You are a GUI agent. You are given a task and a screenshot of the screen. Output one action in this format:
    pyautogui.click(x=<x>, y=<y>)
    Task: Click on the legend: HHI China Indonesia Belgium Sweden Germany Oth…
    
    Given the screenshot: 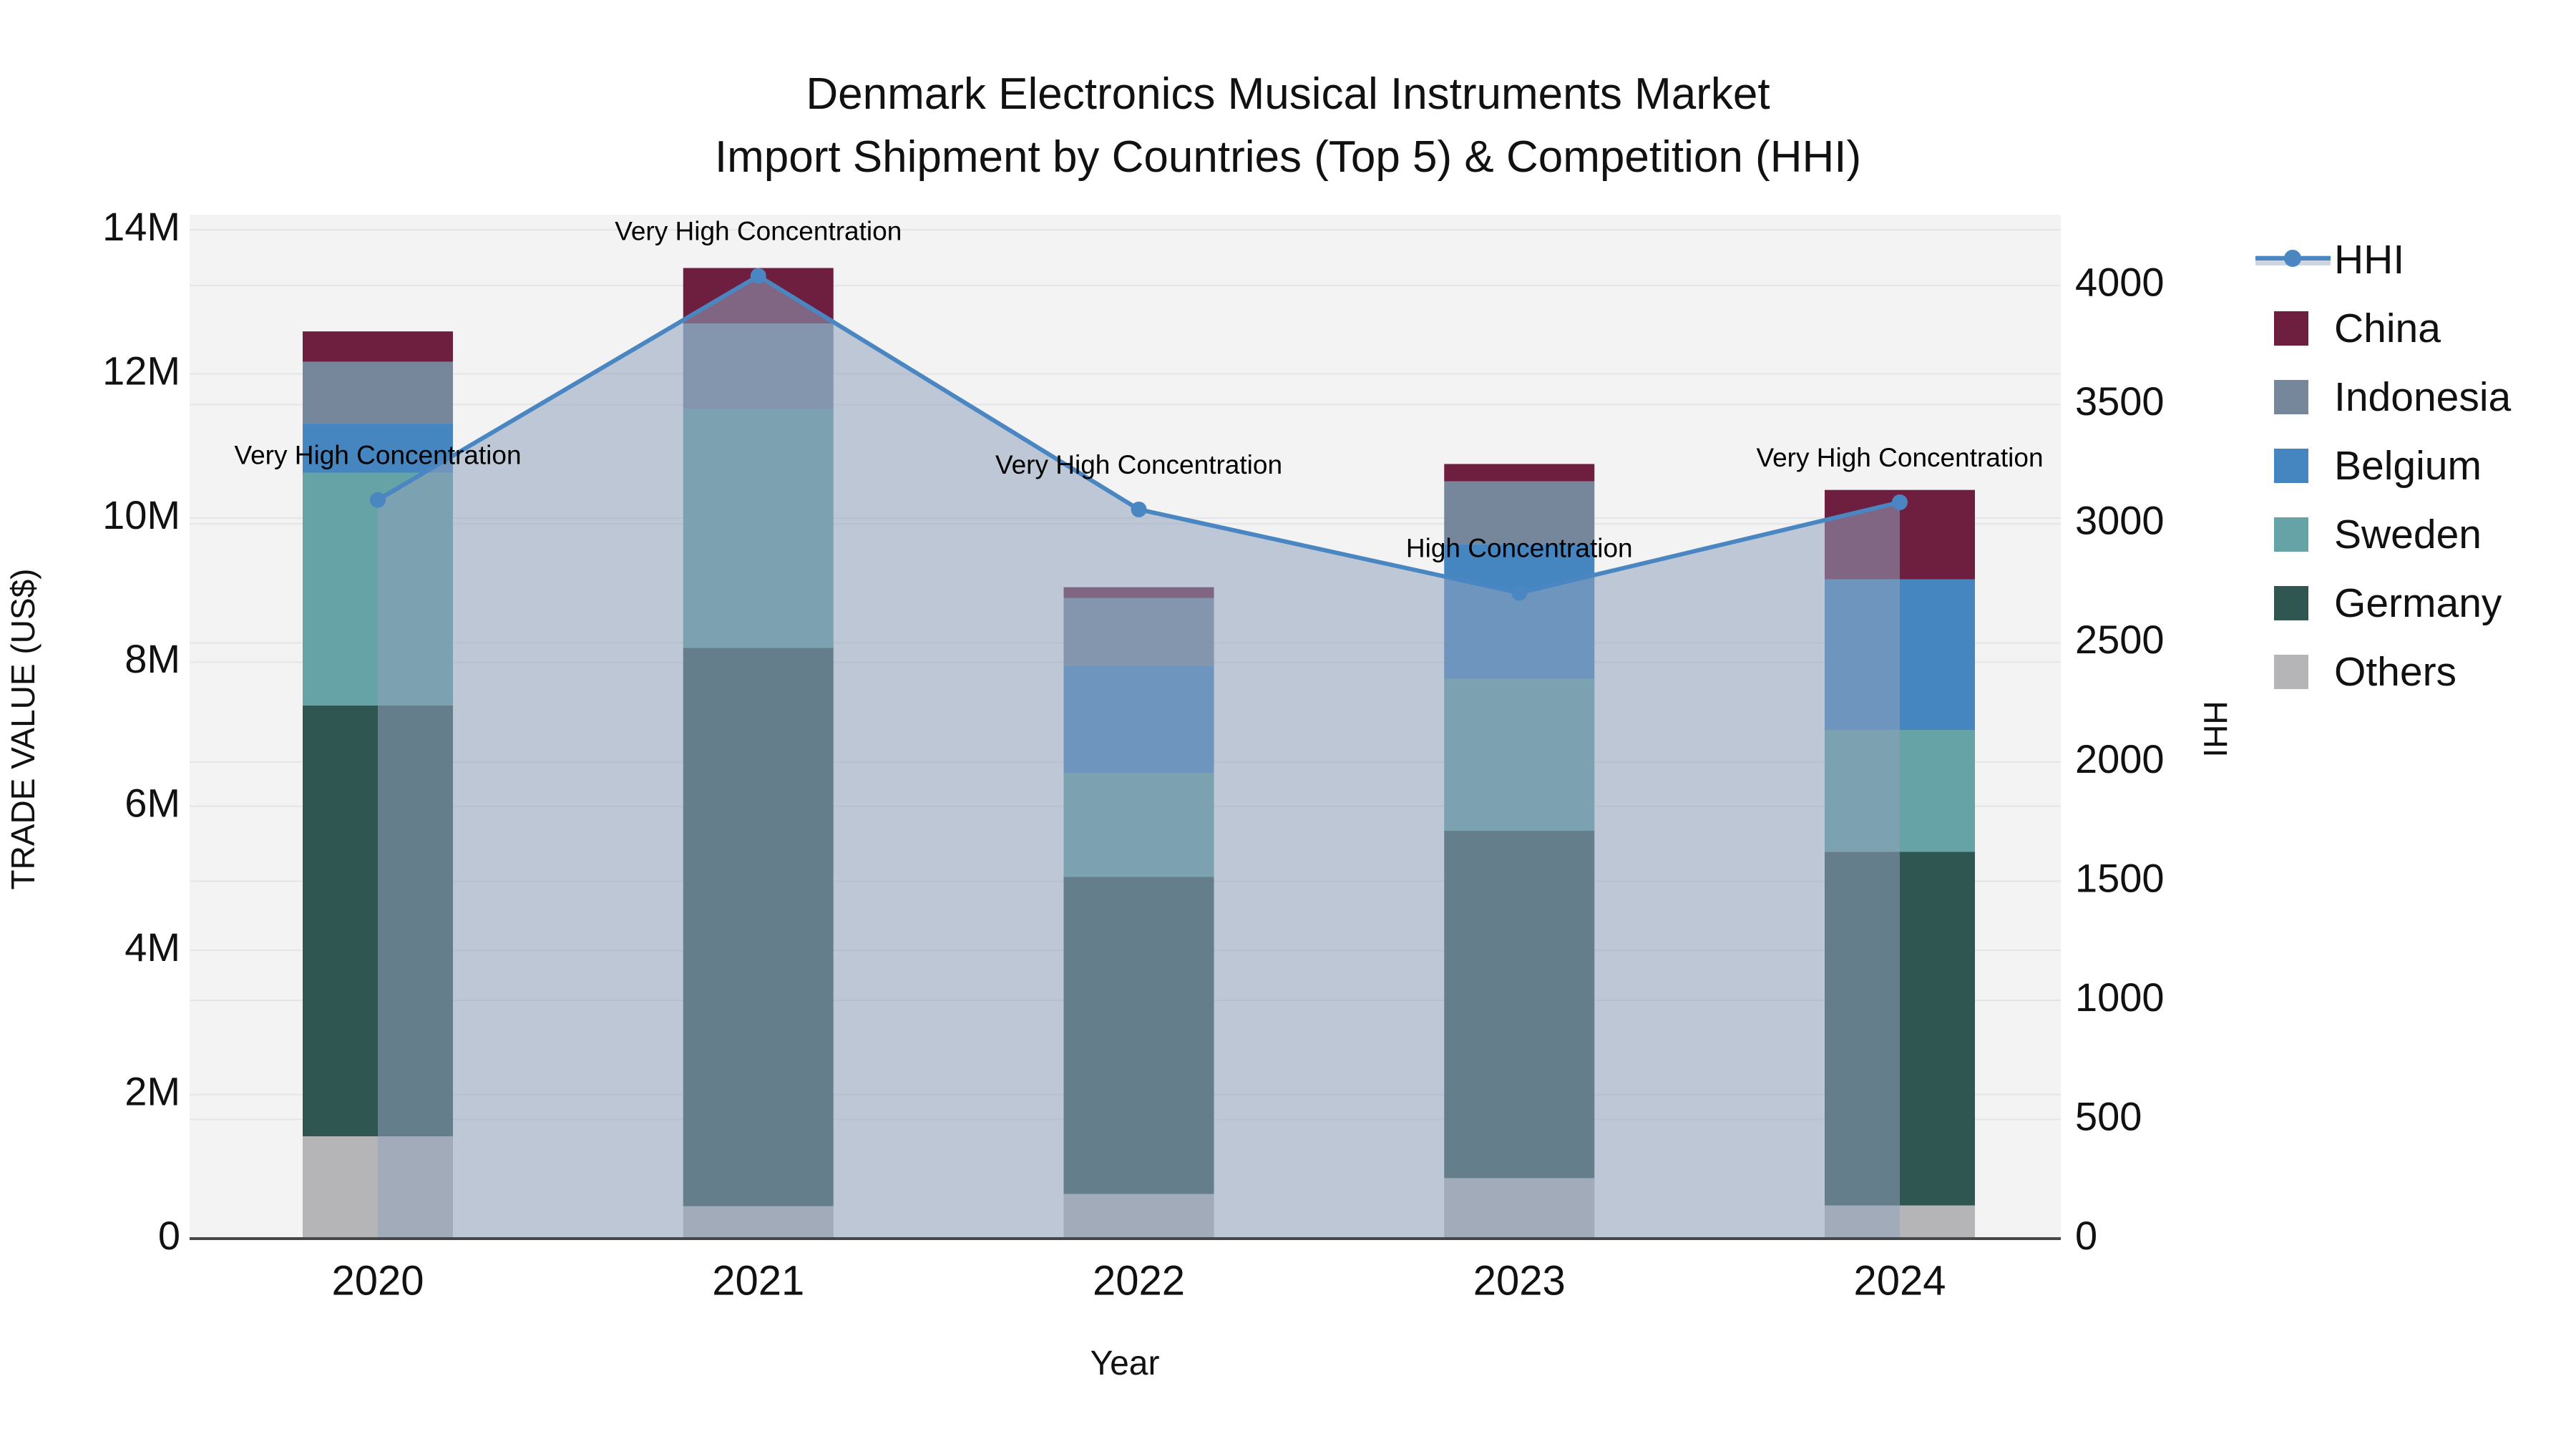 What is the action you would take?
    pyautogui.click(x=2411, y=465)
    